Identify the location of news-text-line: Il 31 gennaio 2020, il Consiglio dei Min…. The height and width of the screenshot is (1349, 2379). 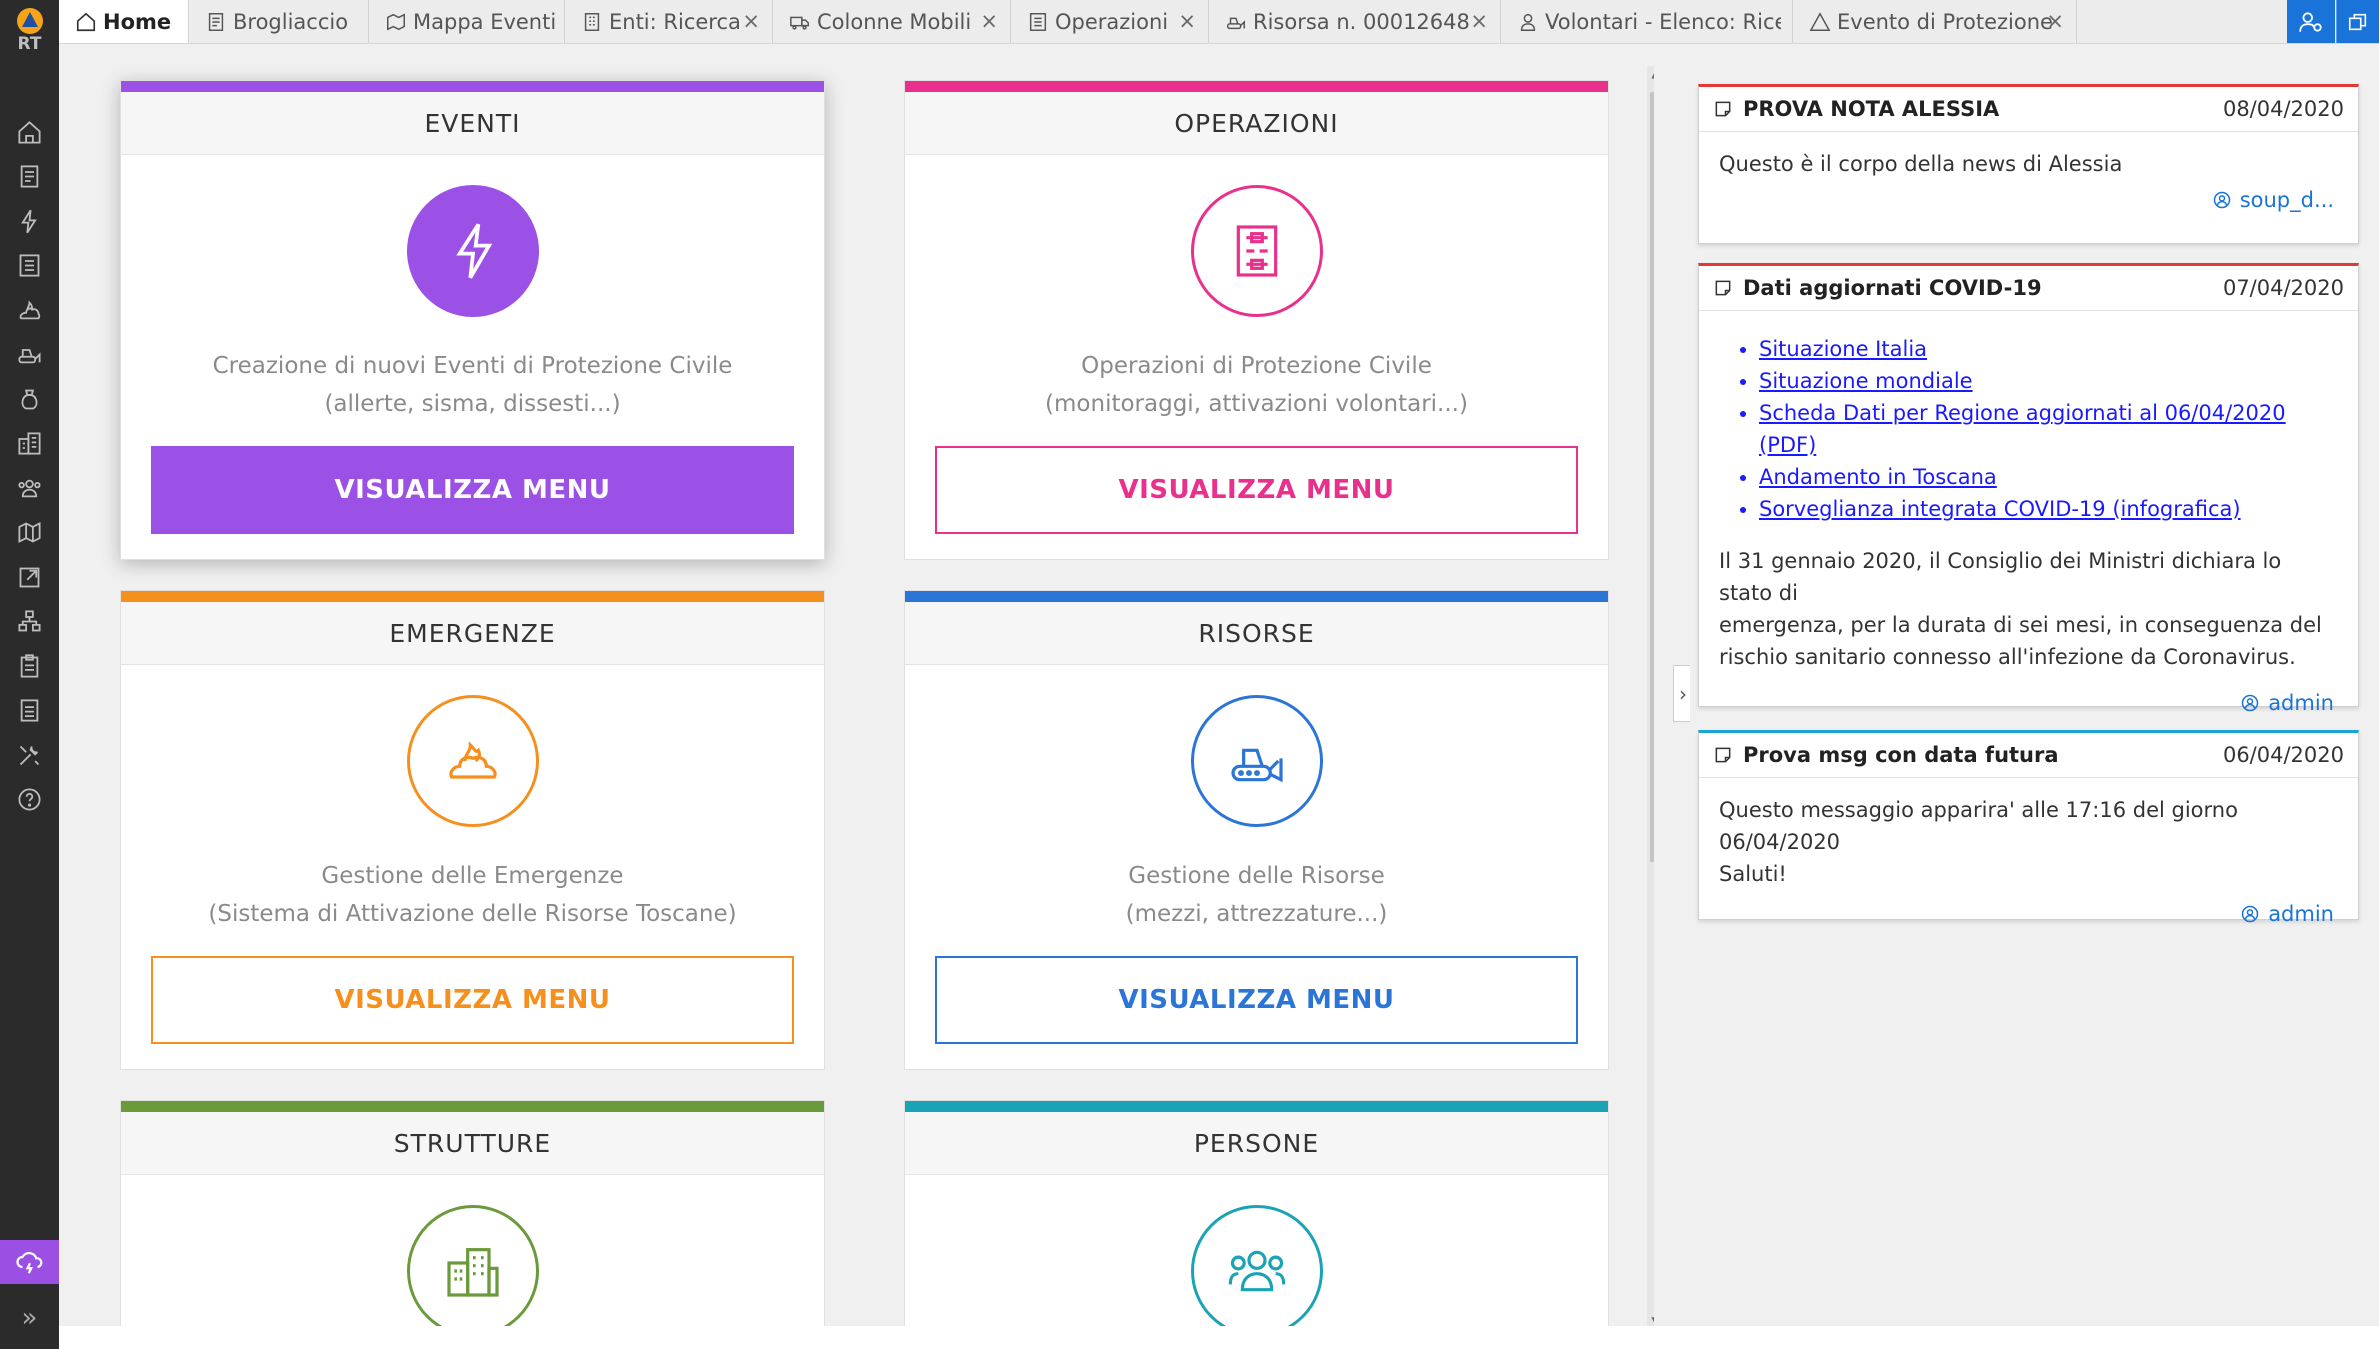
(2000, 577).